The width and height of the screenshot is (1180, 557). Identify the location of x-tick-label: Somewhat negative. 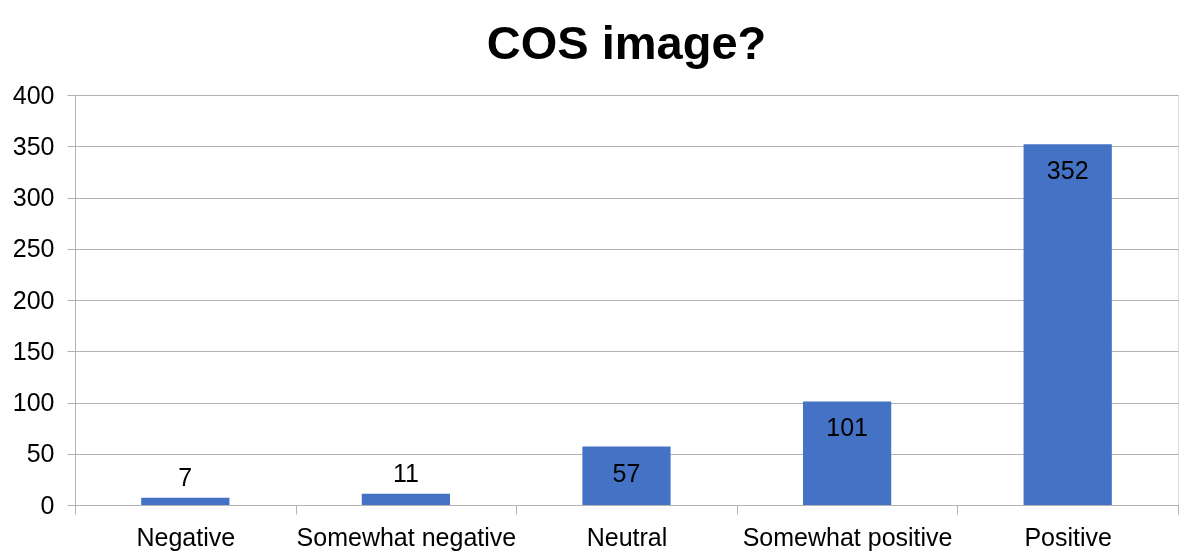
(406, 536).